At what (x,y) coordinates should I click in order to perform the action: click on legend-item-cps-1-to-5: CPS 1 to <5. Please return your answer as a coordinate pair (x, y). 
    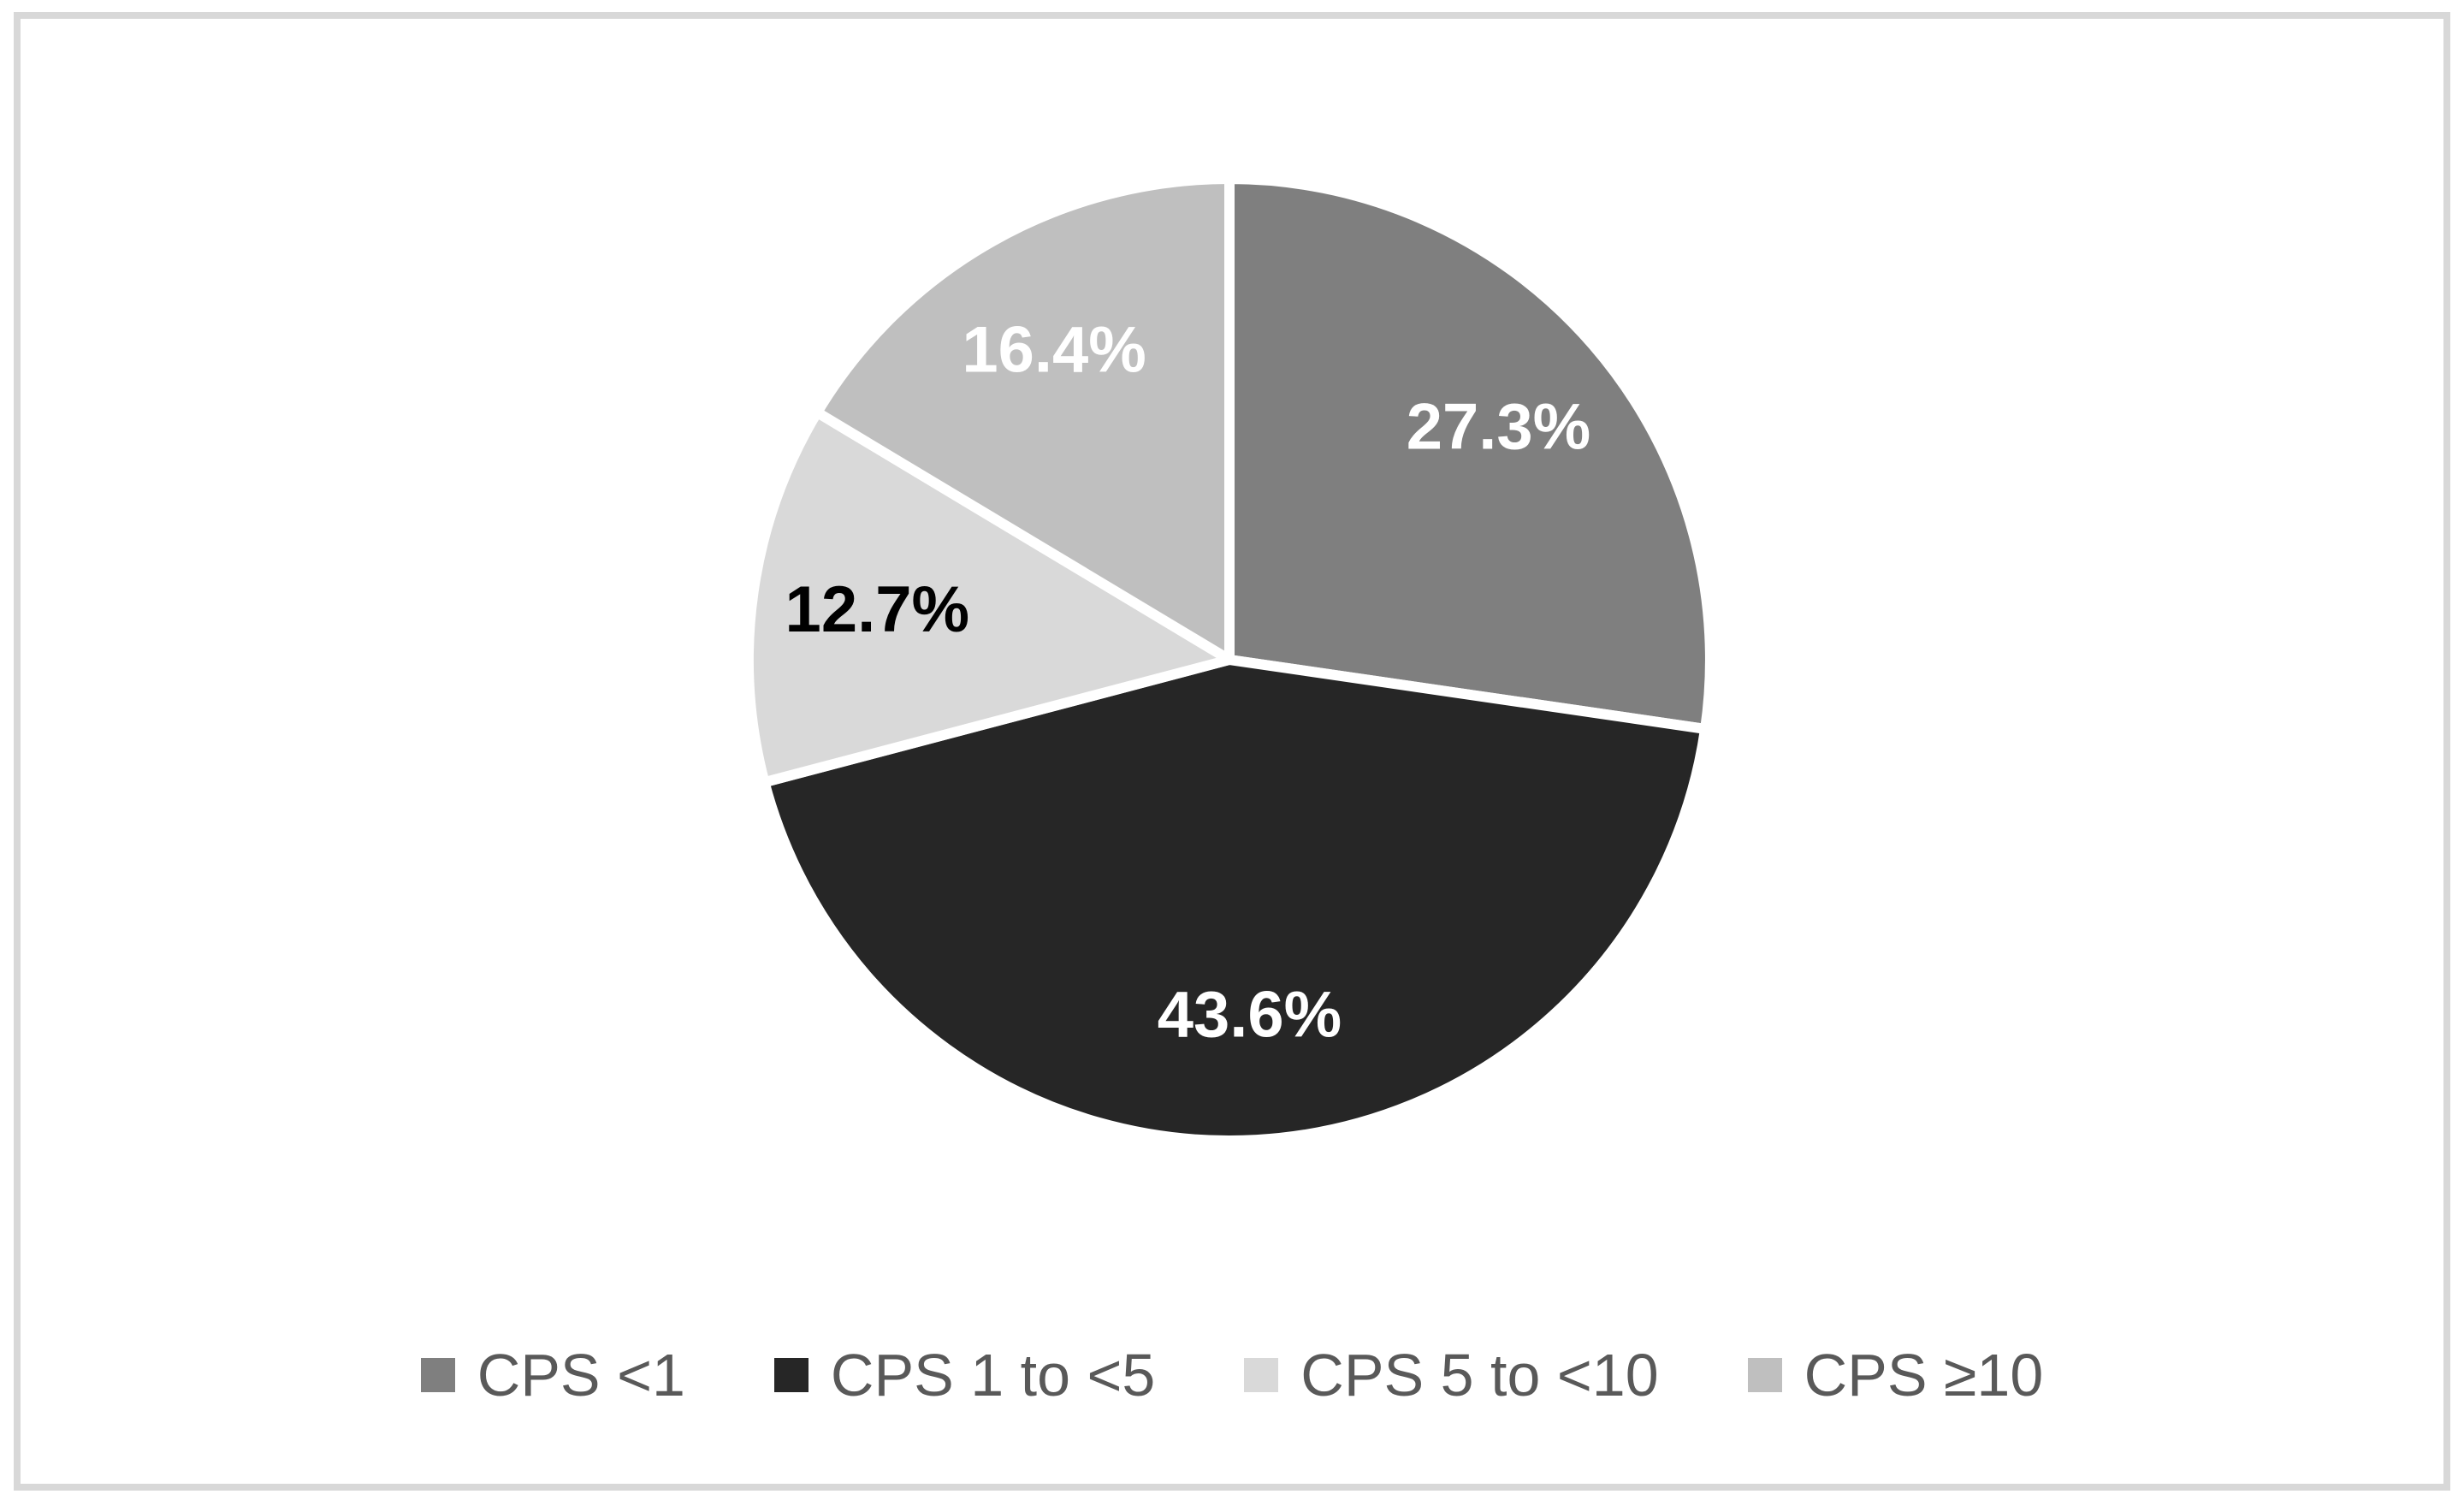
    Looking at the image, I should click on (964, 1374).